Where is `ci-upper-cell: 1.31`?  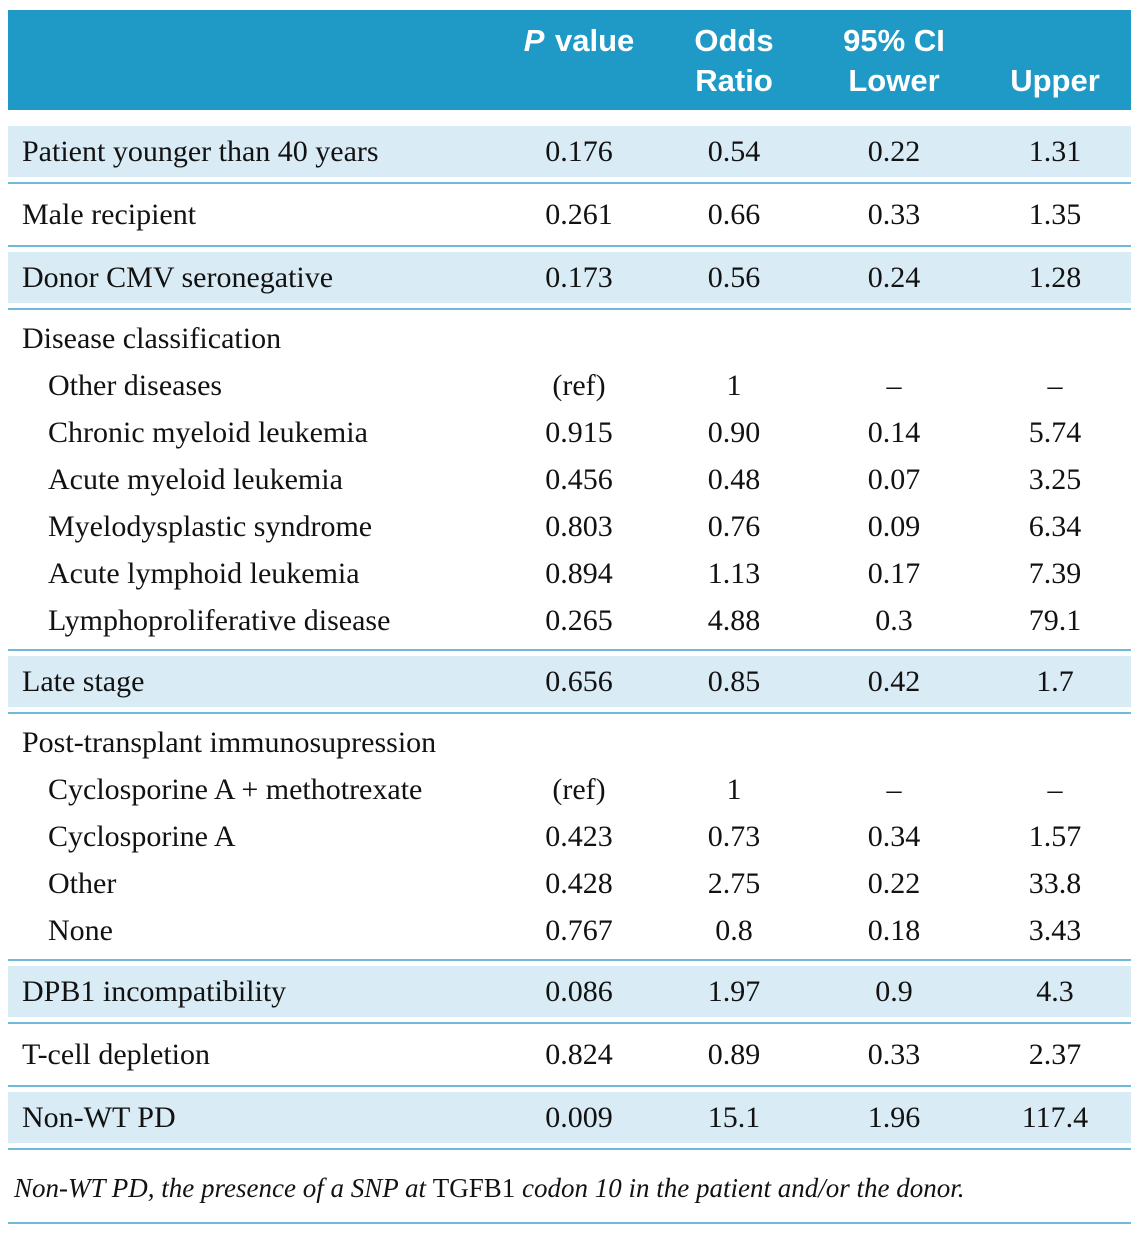
ci-upper-cell: 1.31 is located at coordinates (1055, 151).